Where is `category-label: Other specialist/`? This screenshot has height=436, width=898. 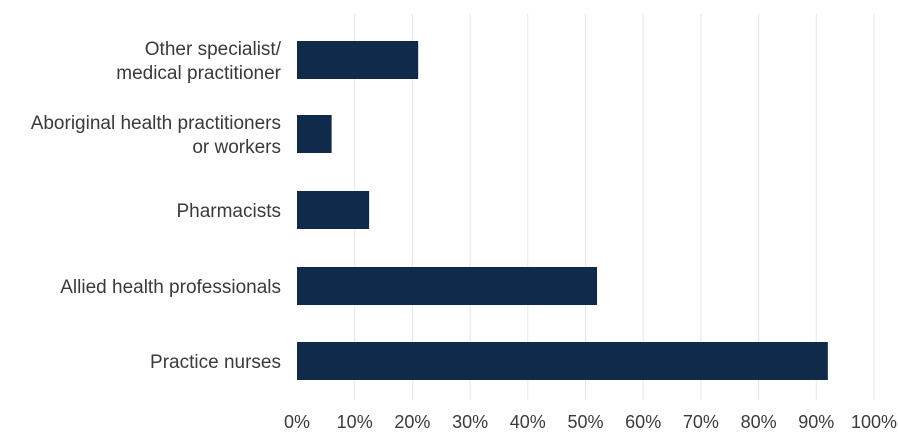 category-label: Other specialist/ is located at coordinates (213, 49).